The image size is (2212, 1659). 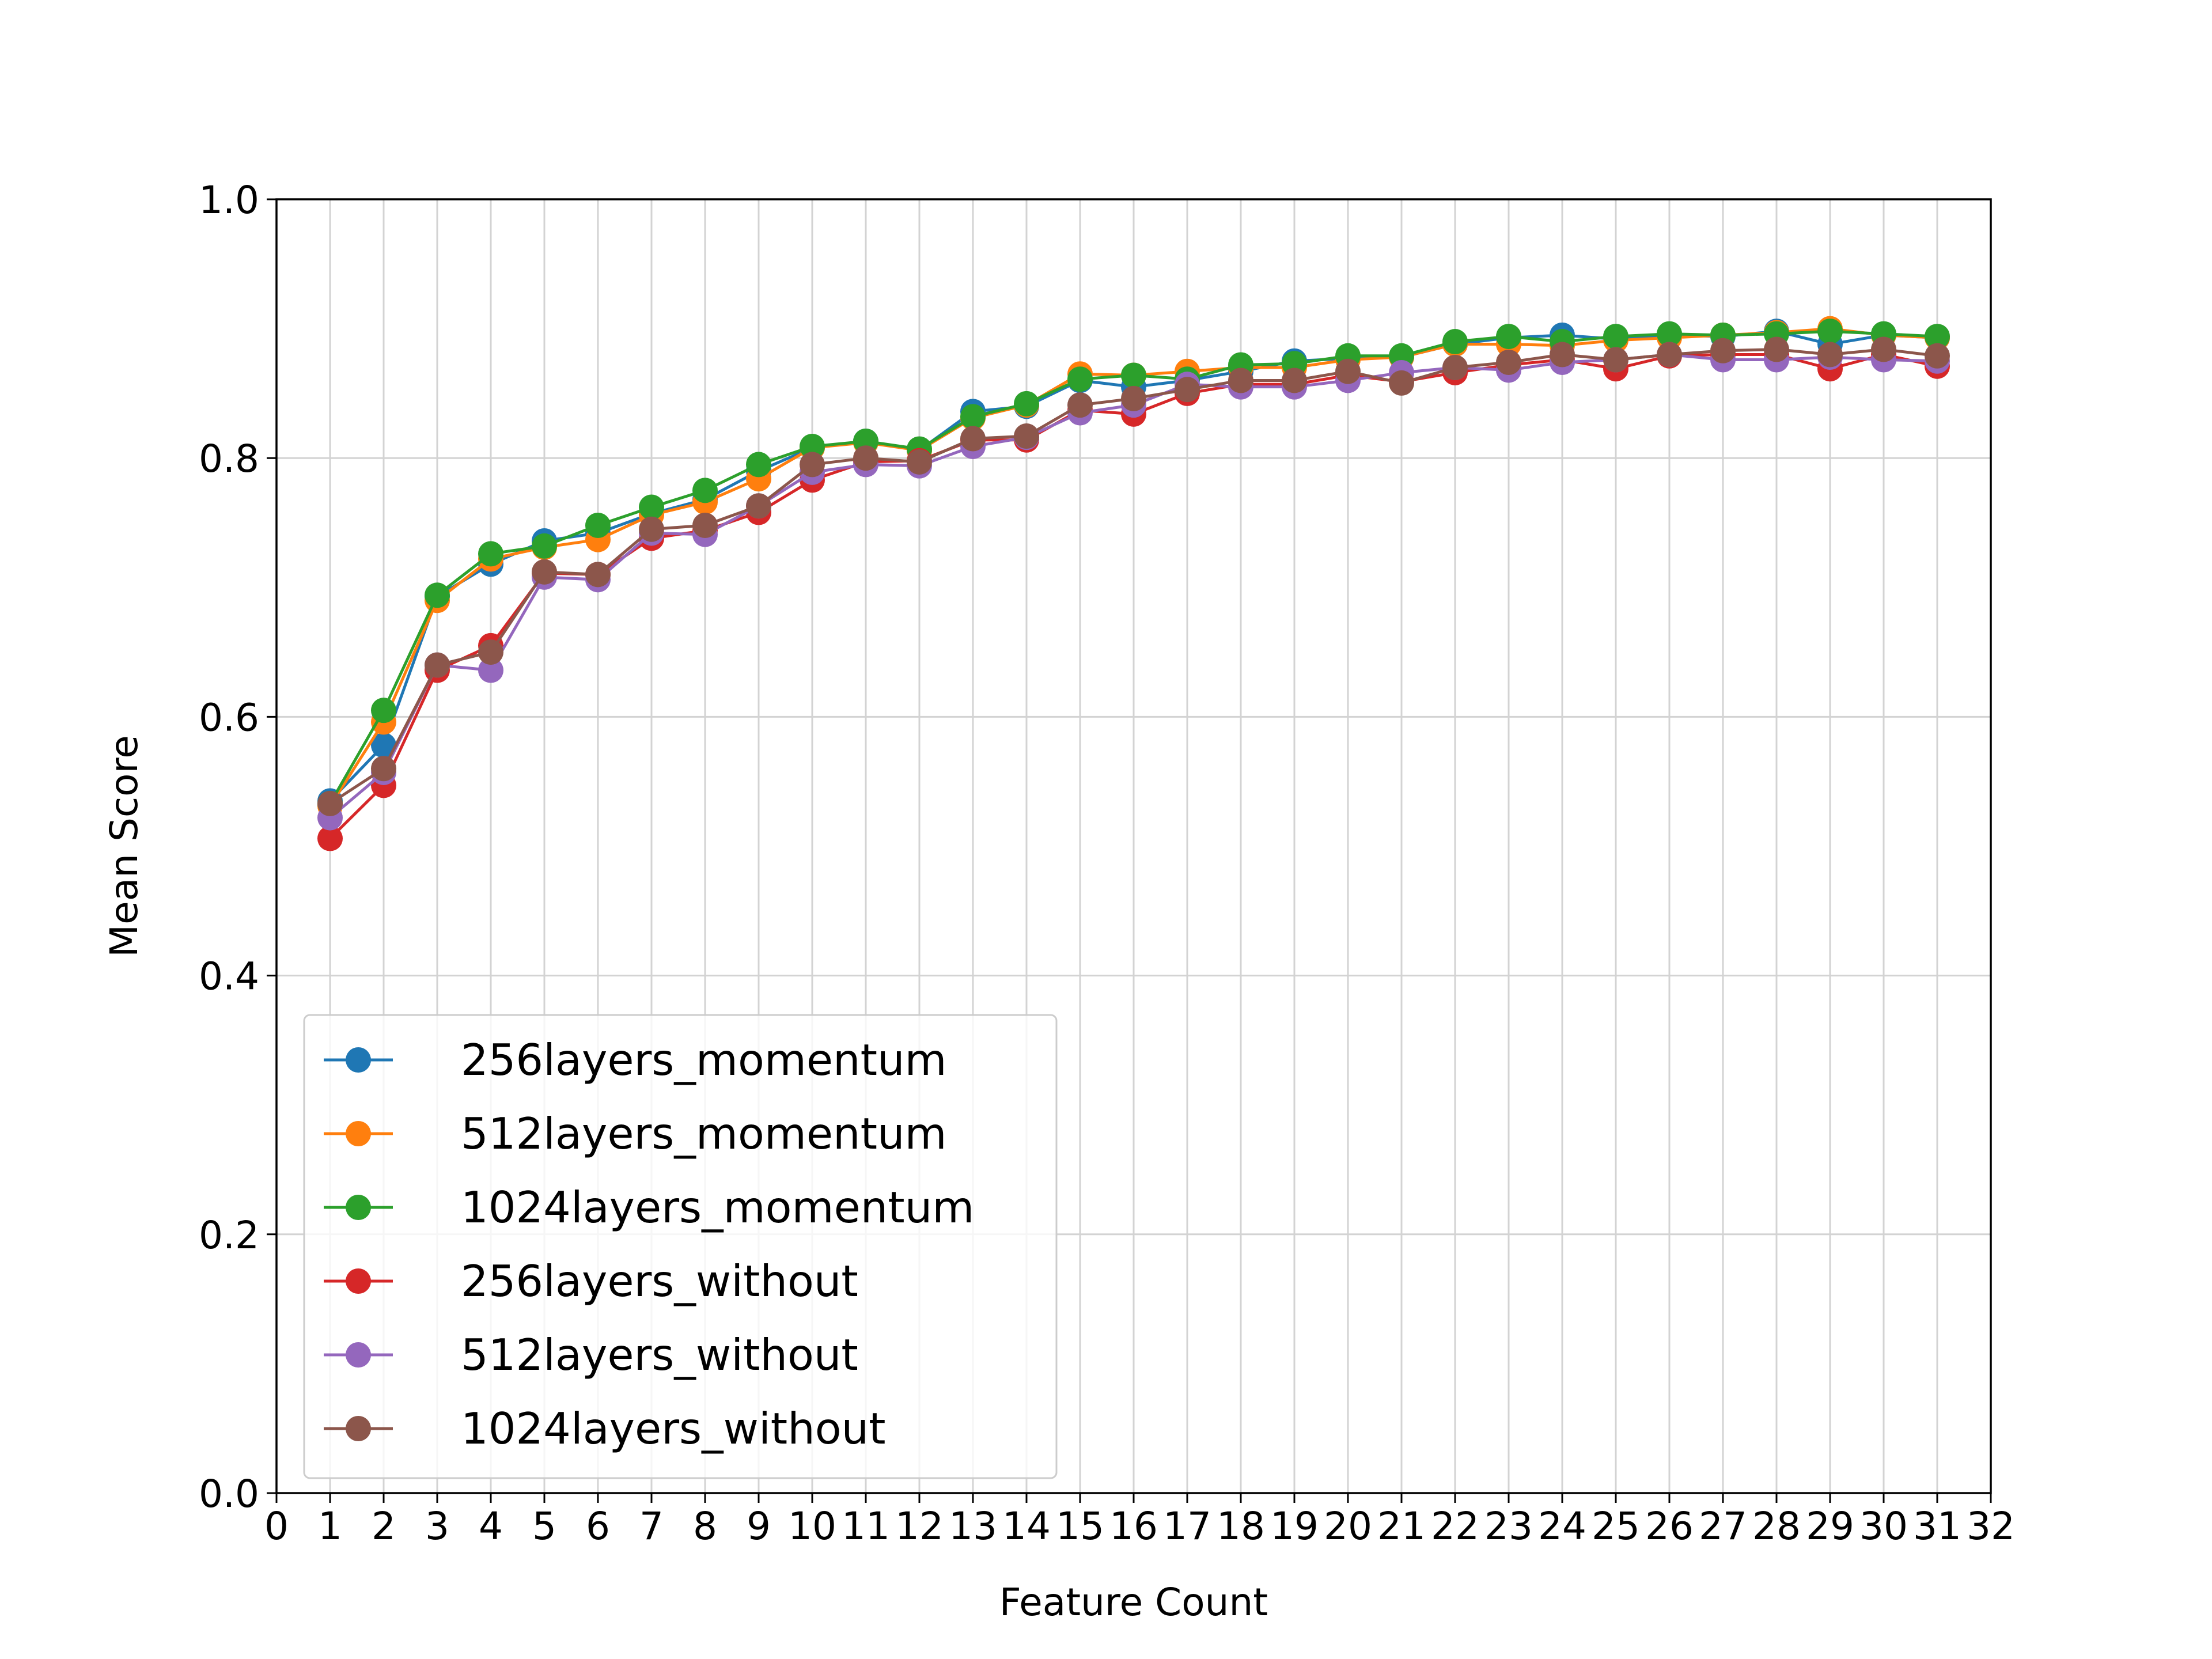 I want to click on x-tick-label: 2, so click(x=384, y=1526).